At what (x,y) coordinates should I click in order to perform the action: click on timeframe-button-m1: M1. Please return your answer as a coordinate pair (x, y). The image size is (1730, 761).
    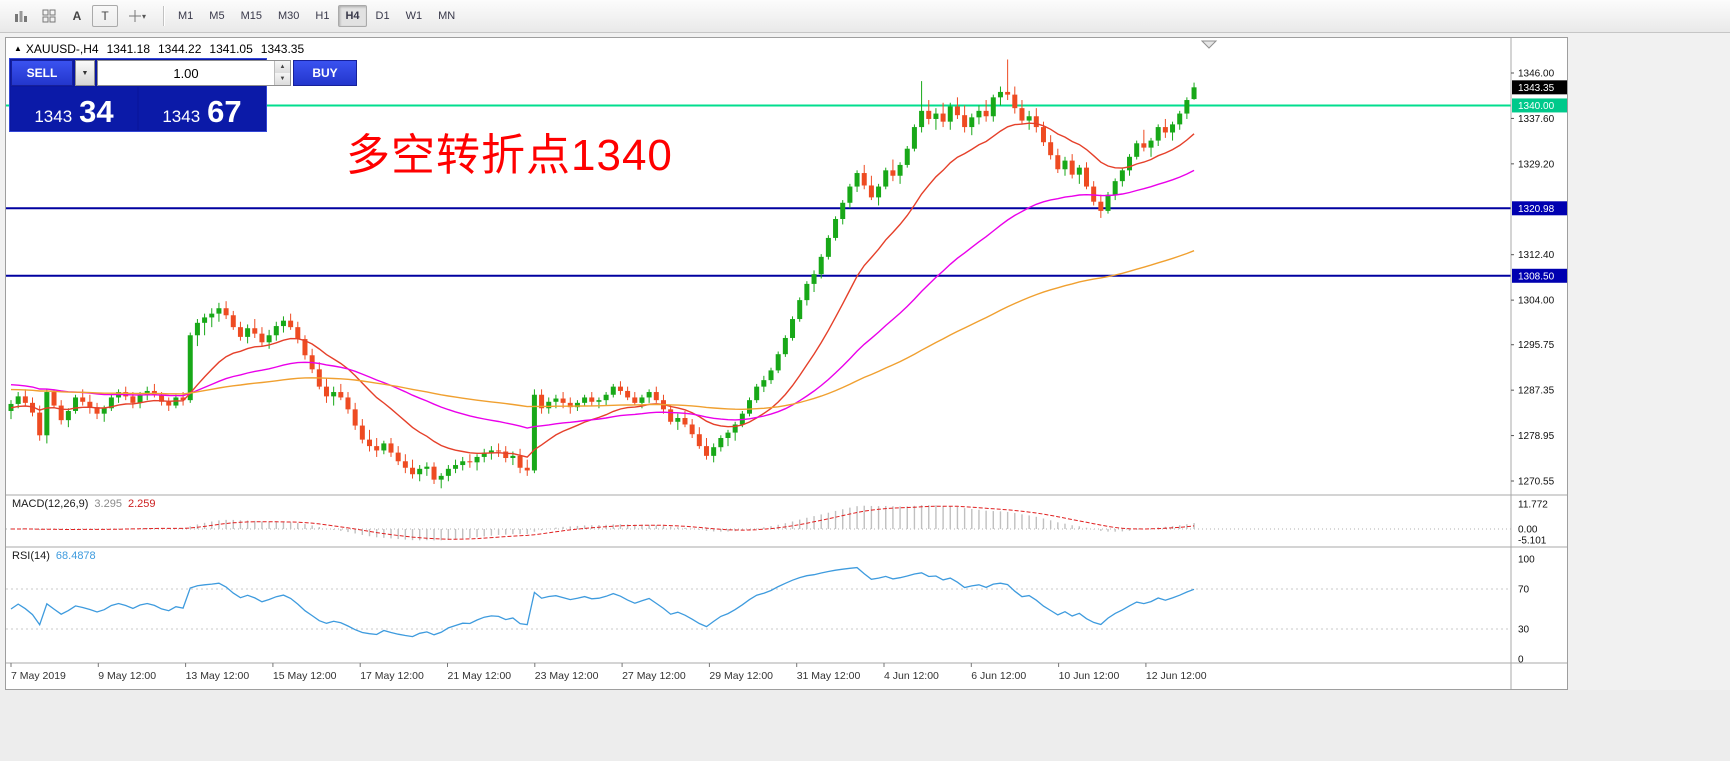
    Looking at the image, I should click on (185, 16).